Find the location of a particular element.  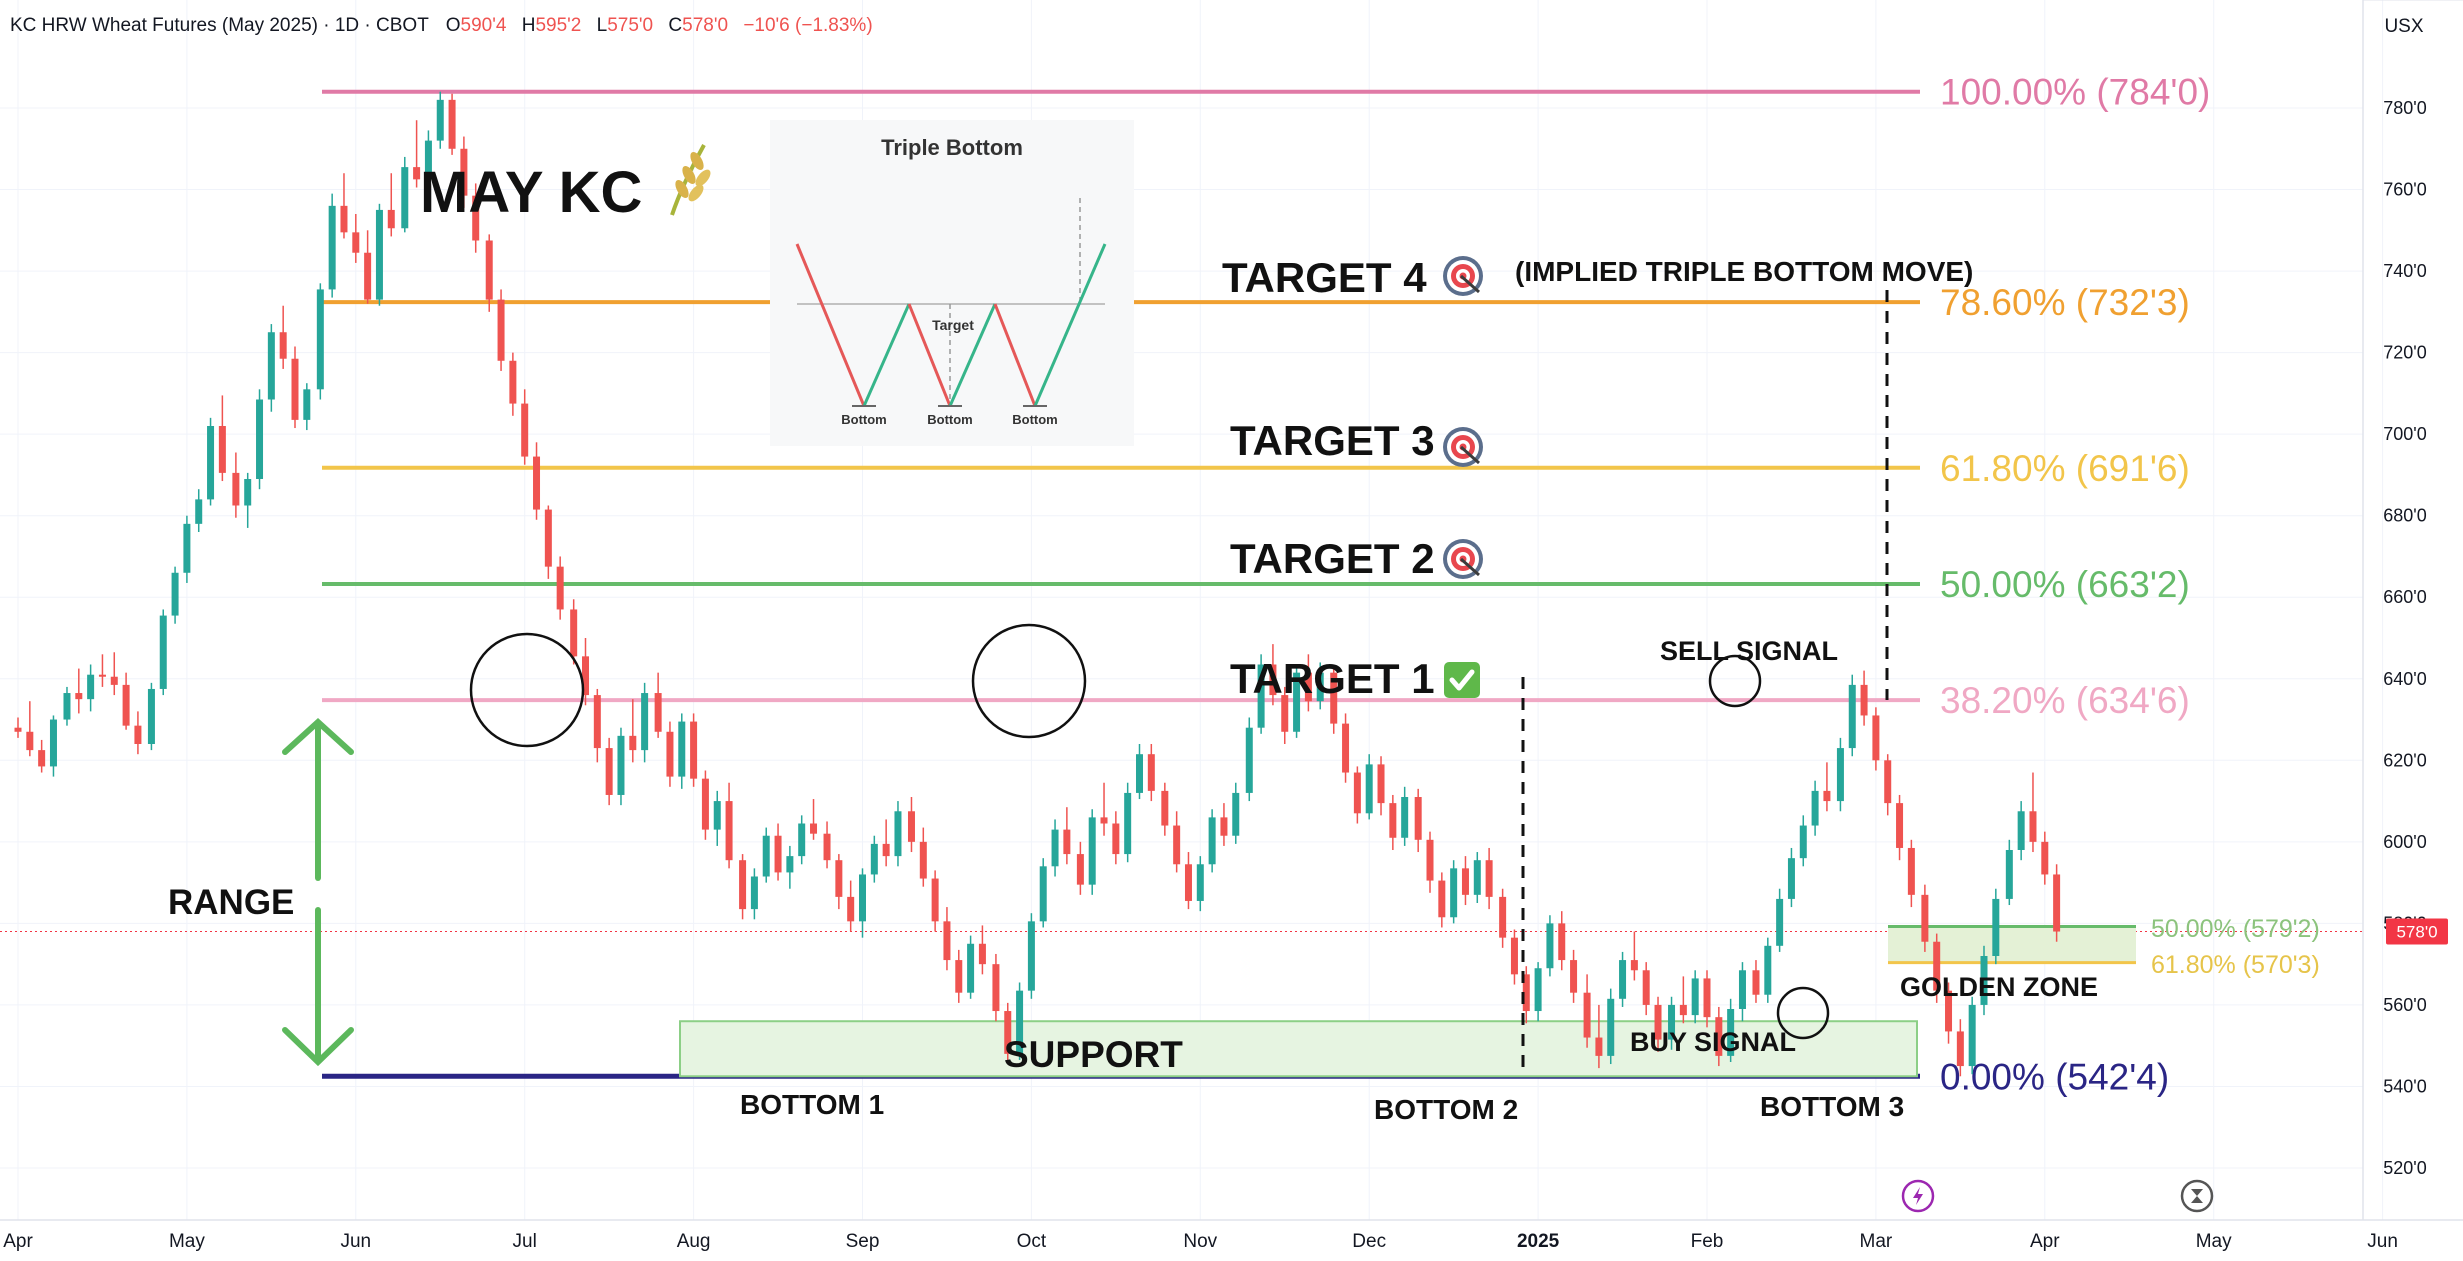

open-value: 590'4 is located at coordinates (484, 25).